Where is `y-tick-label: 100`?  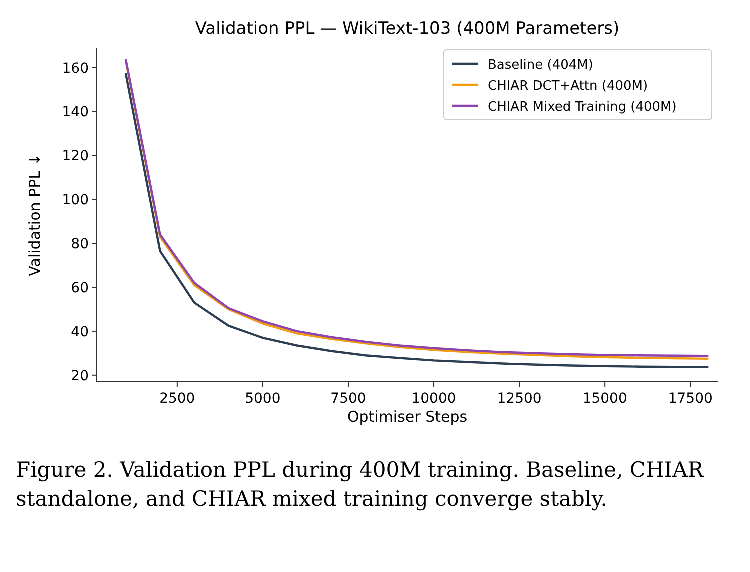
y-tick-label: 100 is located at coordinates (75, 200).